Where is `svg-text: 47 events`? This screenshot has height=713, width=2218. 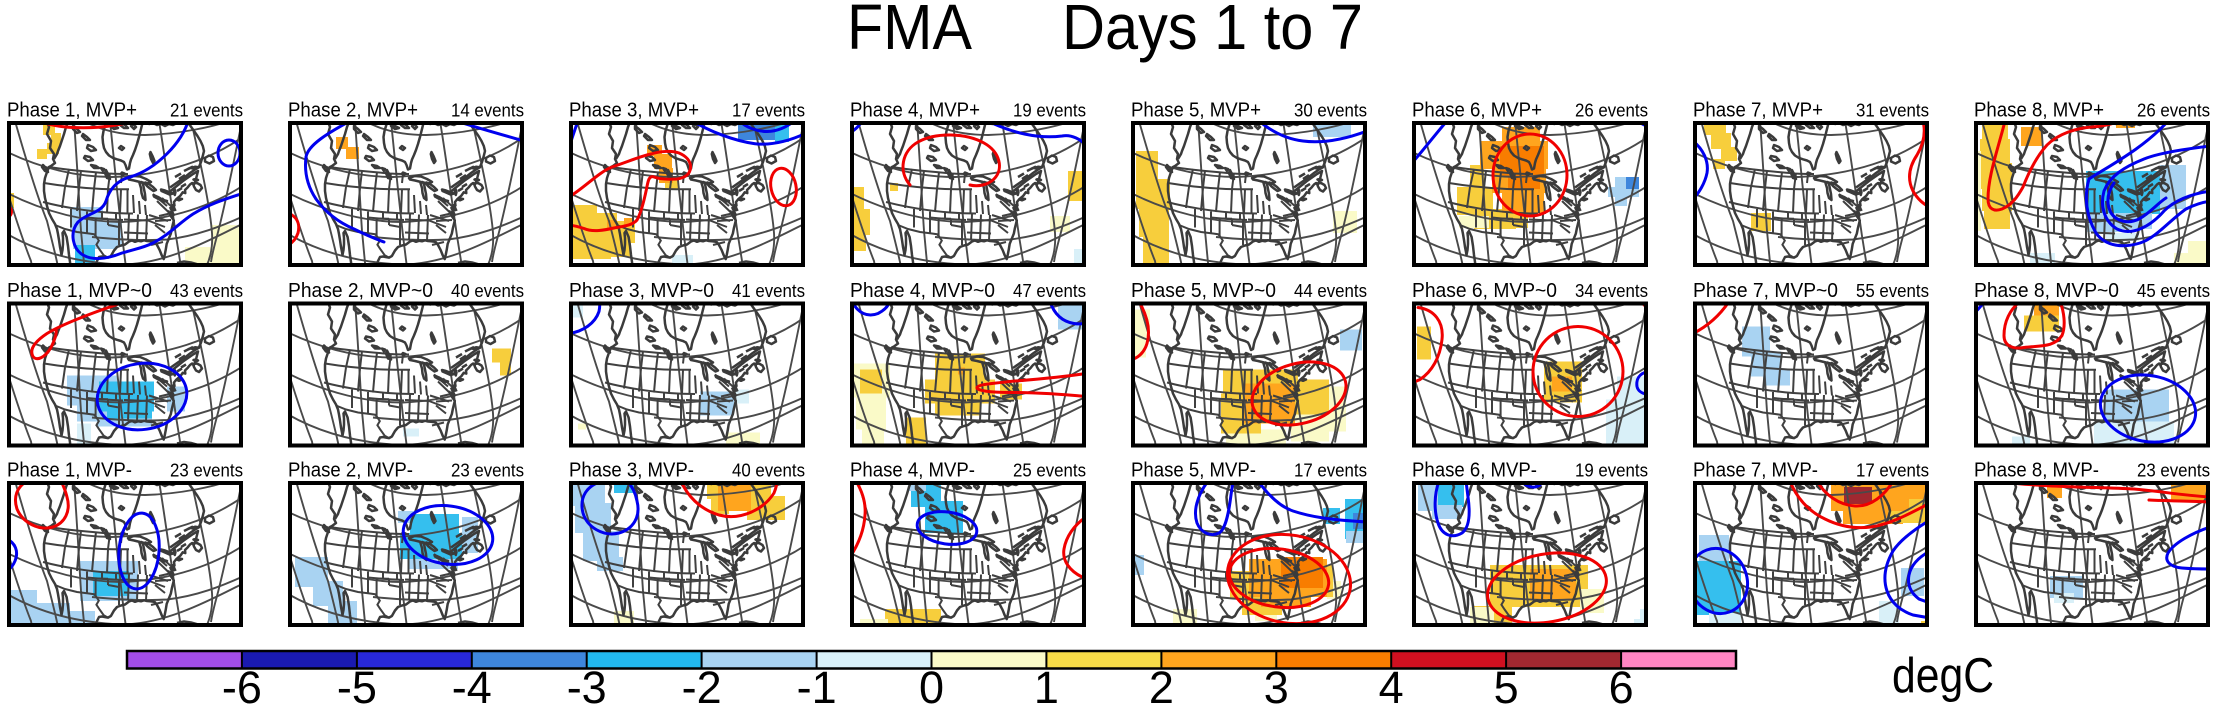 svg-text: 47 events is located at coordinates (1049, 291).